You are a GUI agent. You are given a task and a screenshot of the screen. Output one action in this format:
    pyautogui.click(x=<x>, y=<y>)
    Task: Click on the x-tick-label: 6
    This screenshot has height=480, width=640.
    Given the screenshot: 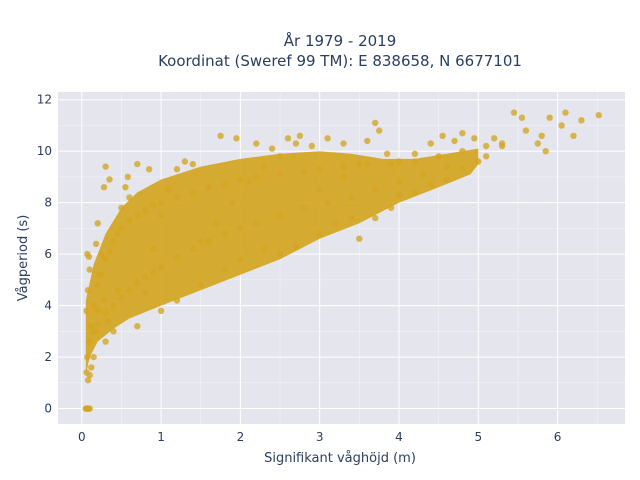 What is the action you would take?
    pyautogui.click(x=558, y=437)
    